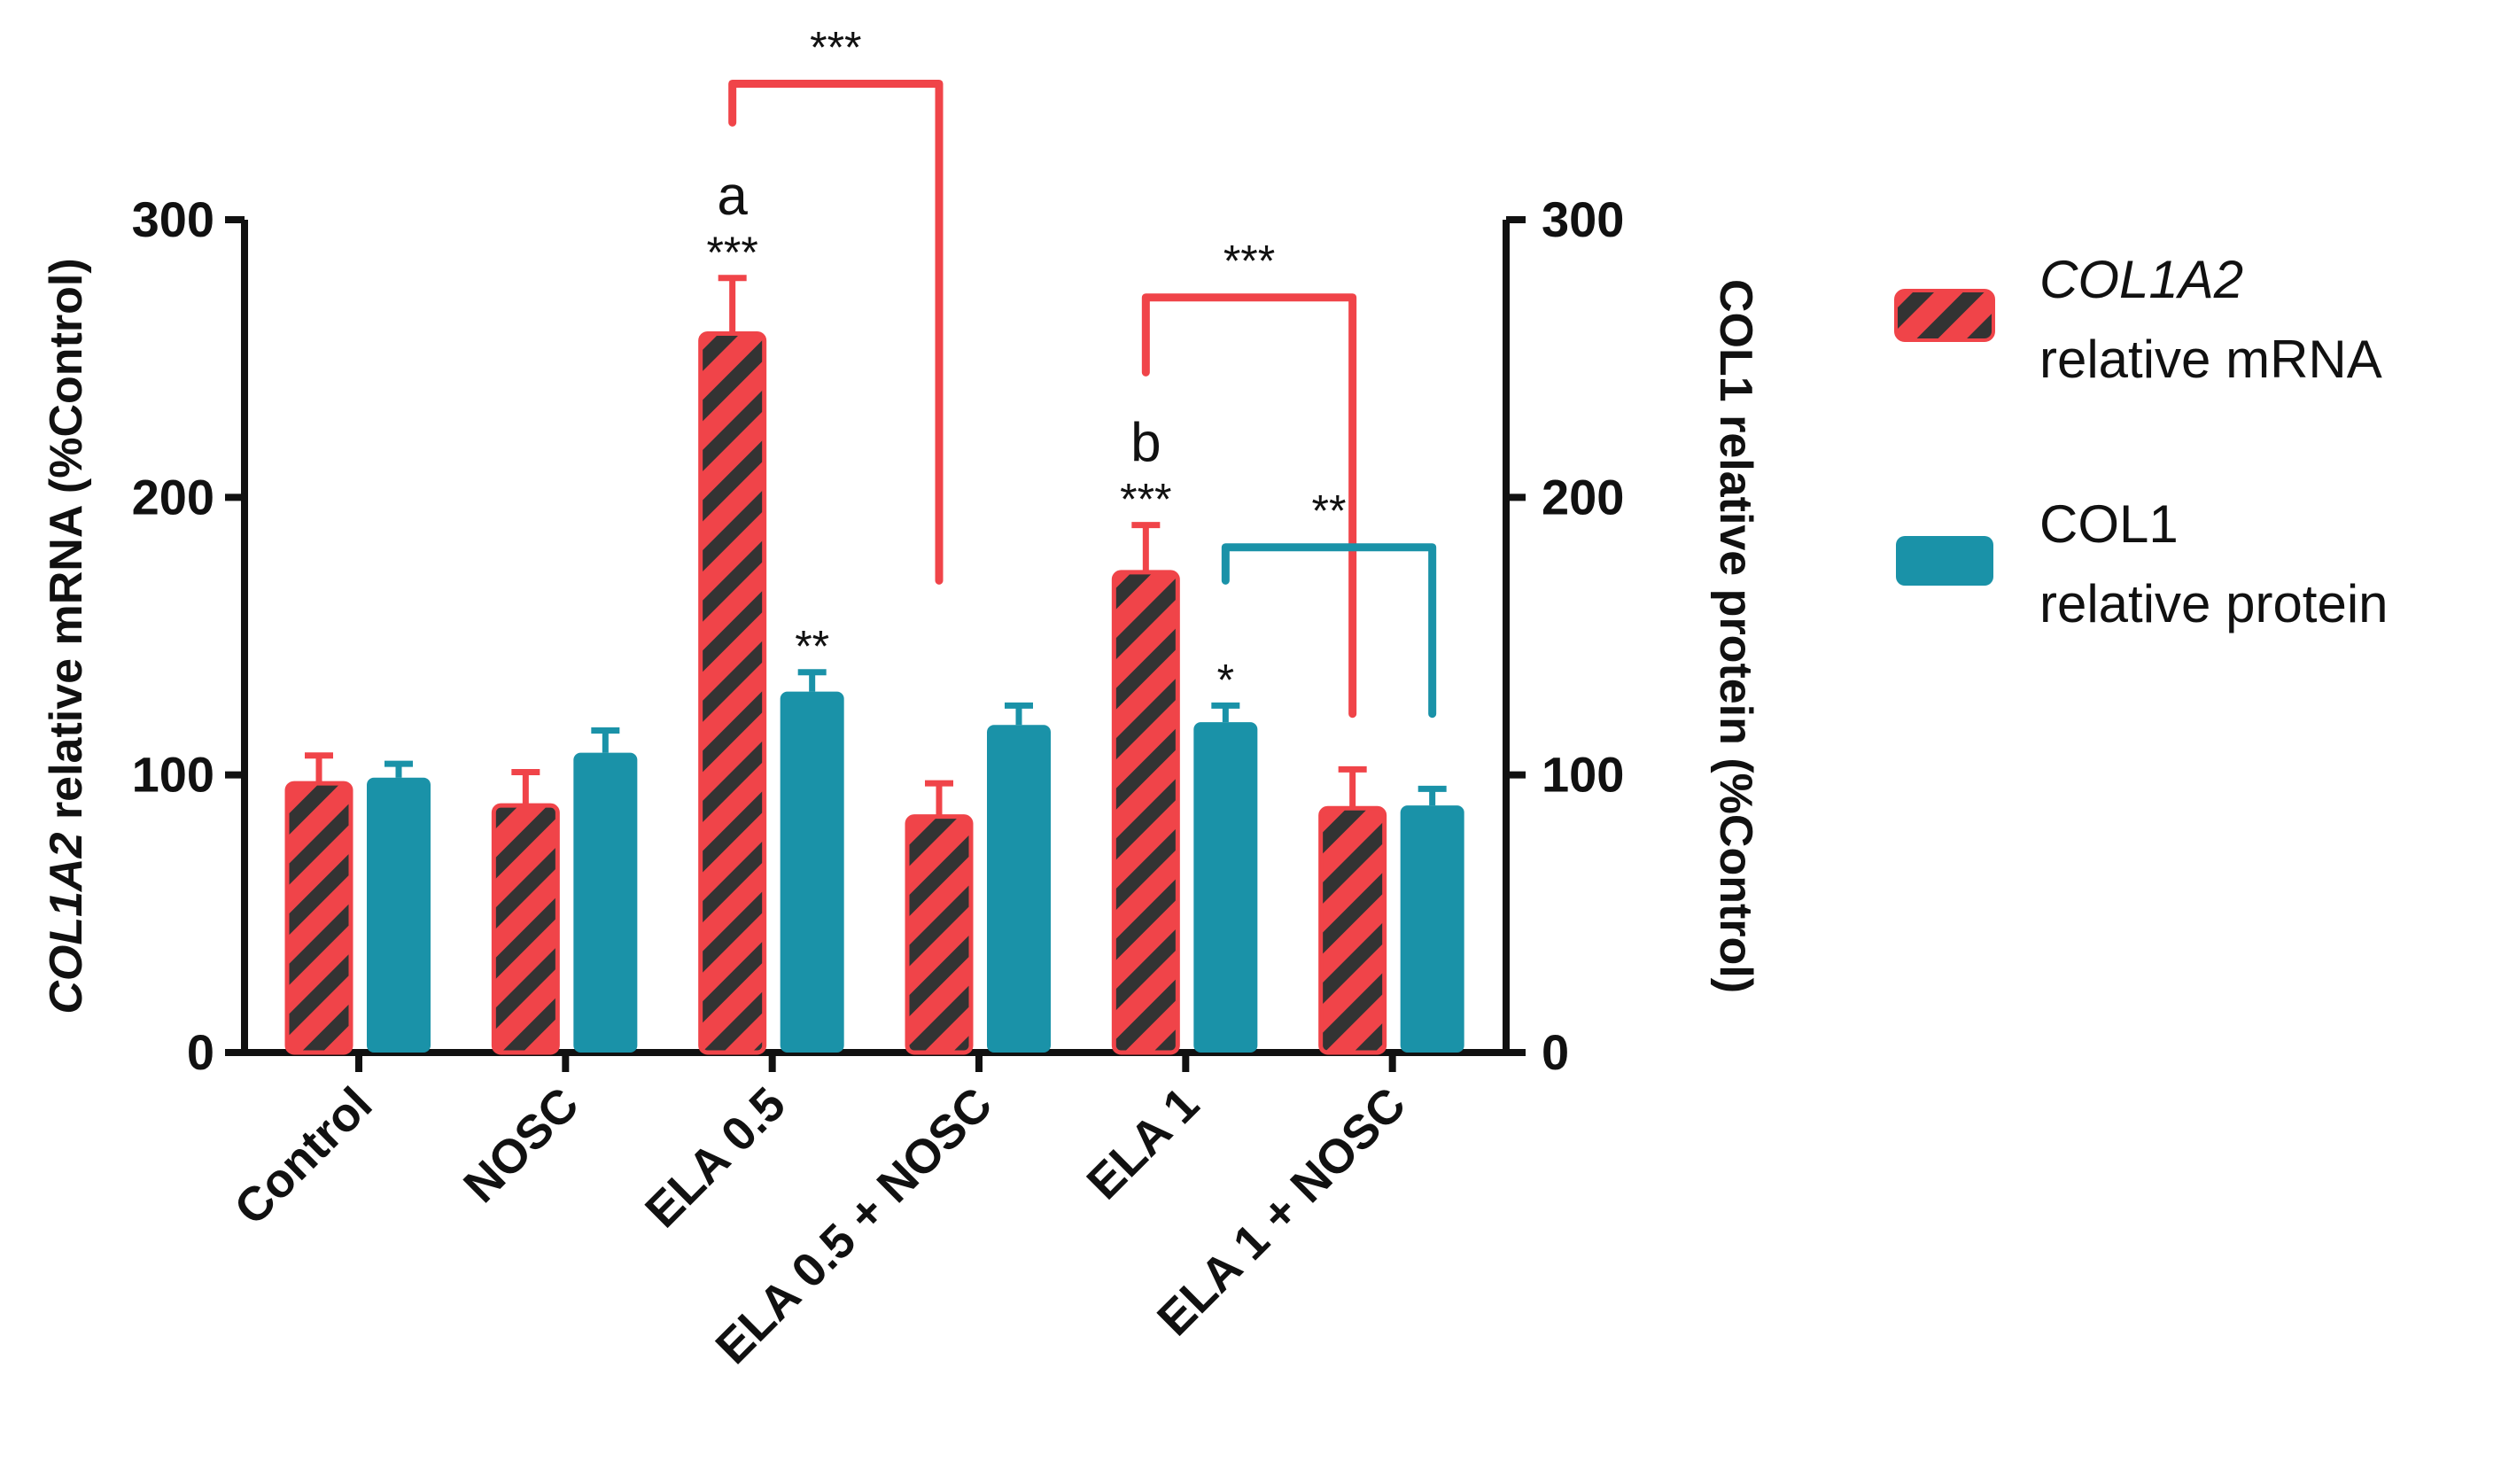  What do you see at coordinates (66, 545) in the screenshot?
I see `y-axis-title-rest: relative mRNA (%Control)` at bounding box center [66, 545].